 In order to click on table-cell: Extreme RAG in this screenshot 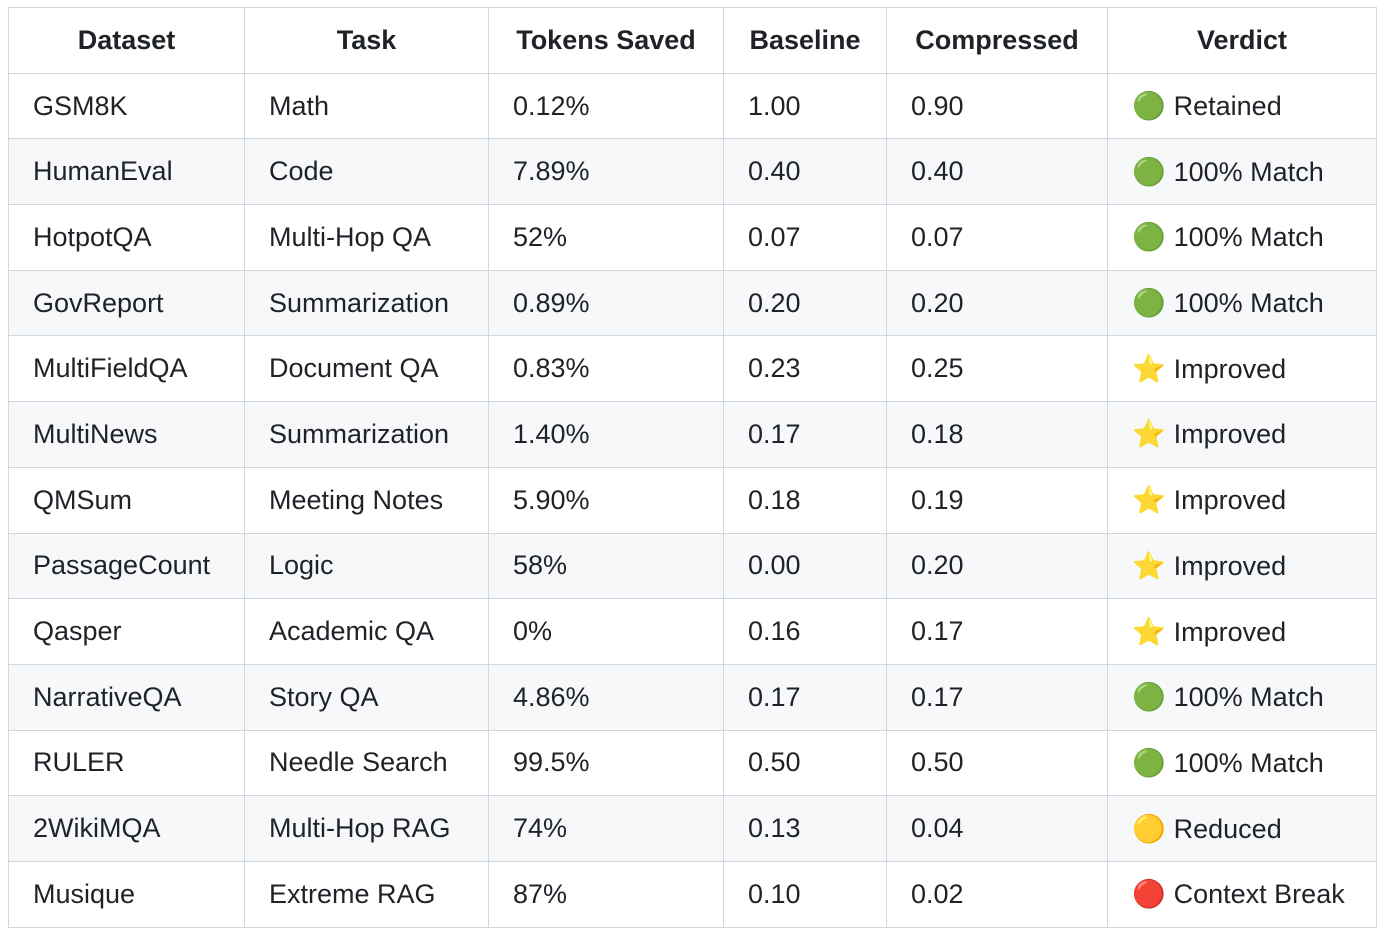, I will do `click(366, 894)`.